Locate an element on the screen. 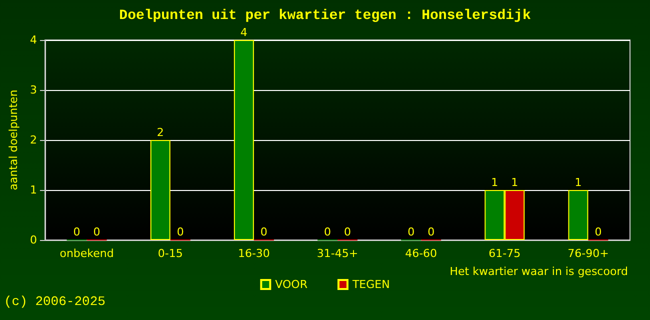 Image resolution: width=650 pixels, height=320 pixels. y-tick-label: 1 is located at coordinates (33, 190).